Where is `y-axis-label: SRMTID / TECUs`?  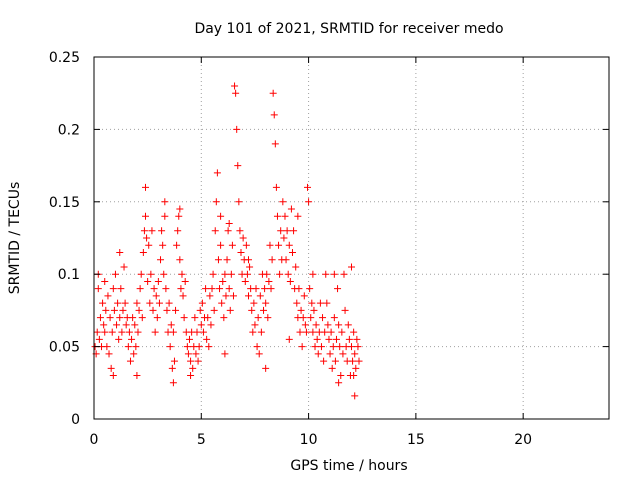 y-axis-label: SRMTID / TECUs is located at coordinates (15, 238).